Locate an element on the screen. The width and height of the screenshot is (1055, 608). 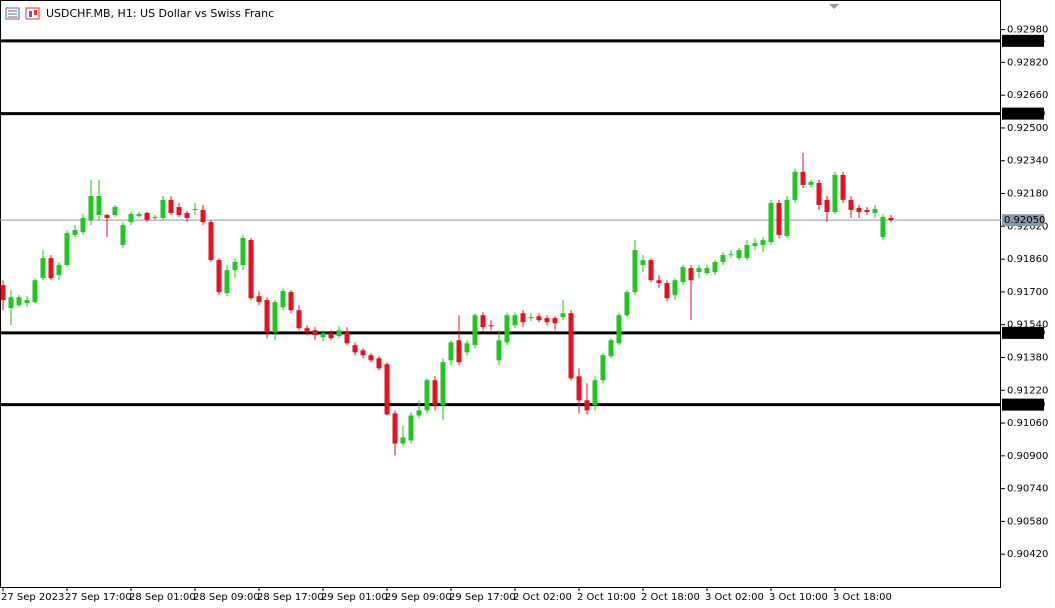
x-tick-label: 28 Sep 17:00 is located at coordinates (290, 597).